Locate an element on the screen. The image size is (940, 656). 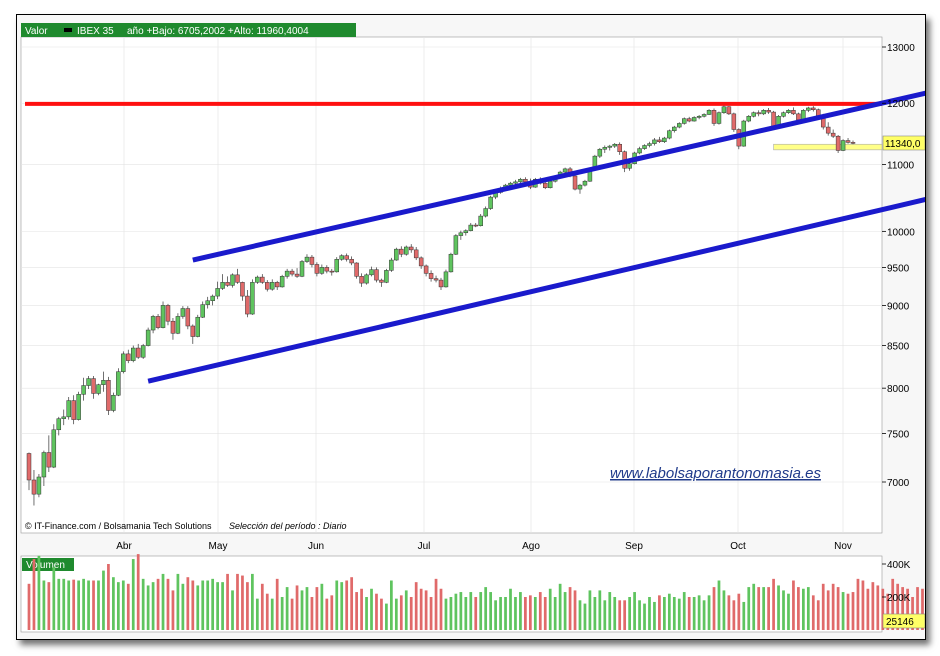
x-tick-label: Abr is located at coordinates (124, 546).